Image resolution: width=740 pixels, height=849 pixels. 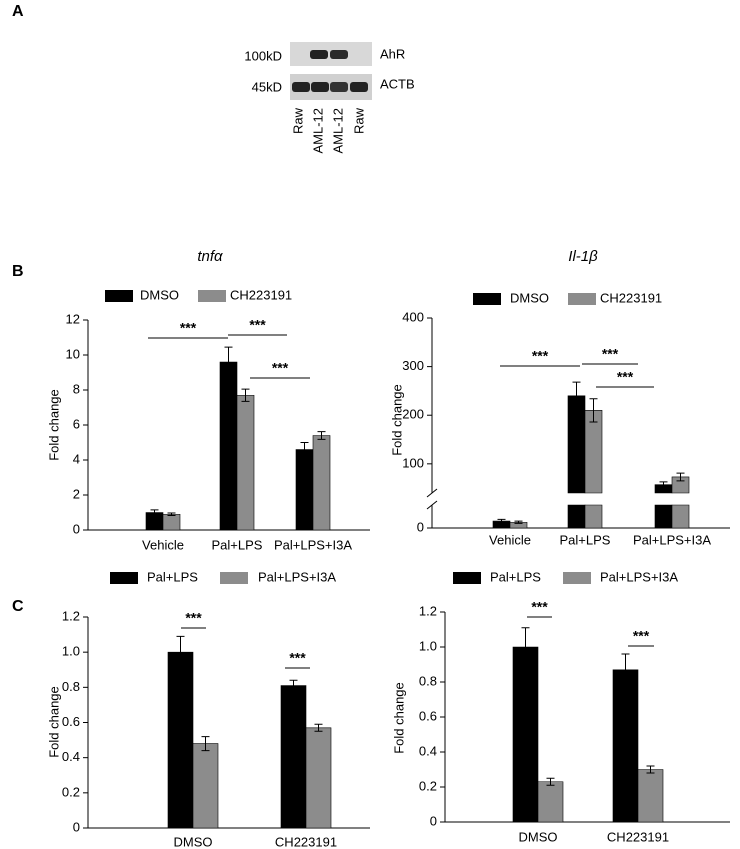 I want to click on panel-label: B, so click(x=18, y=271).